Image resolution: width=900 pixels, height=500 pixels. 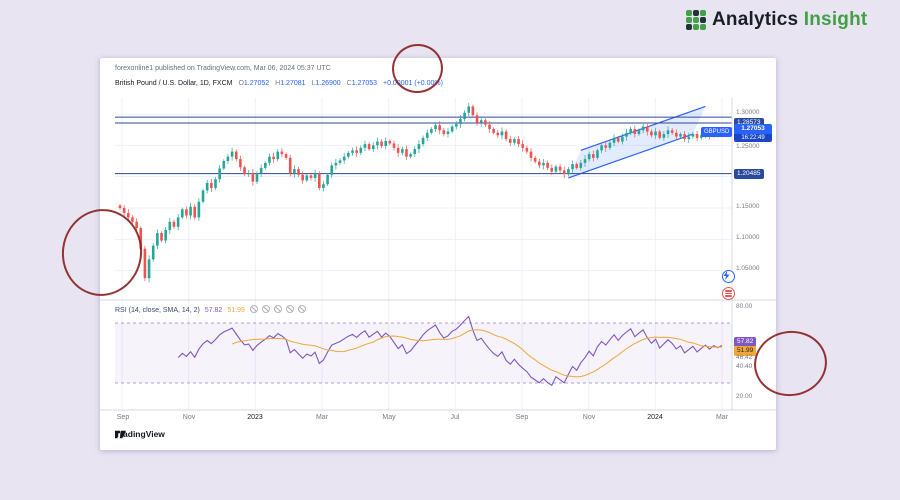 I want to click on tradingview-mark-icon, so click(x=120, y=434).